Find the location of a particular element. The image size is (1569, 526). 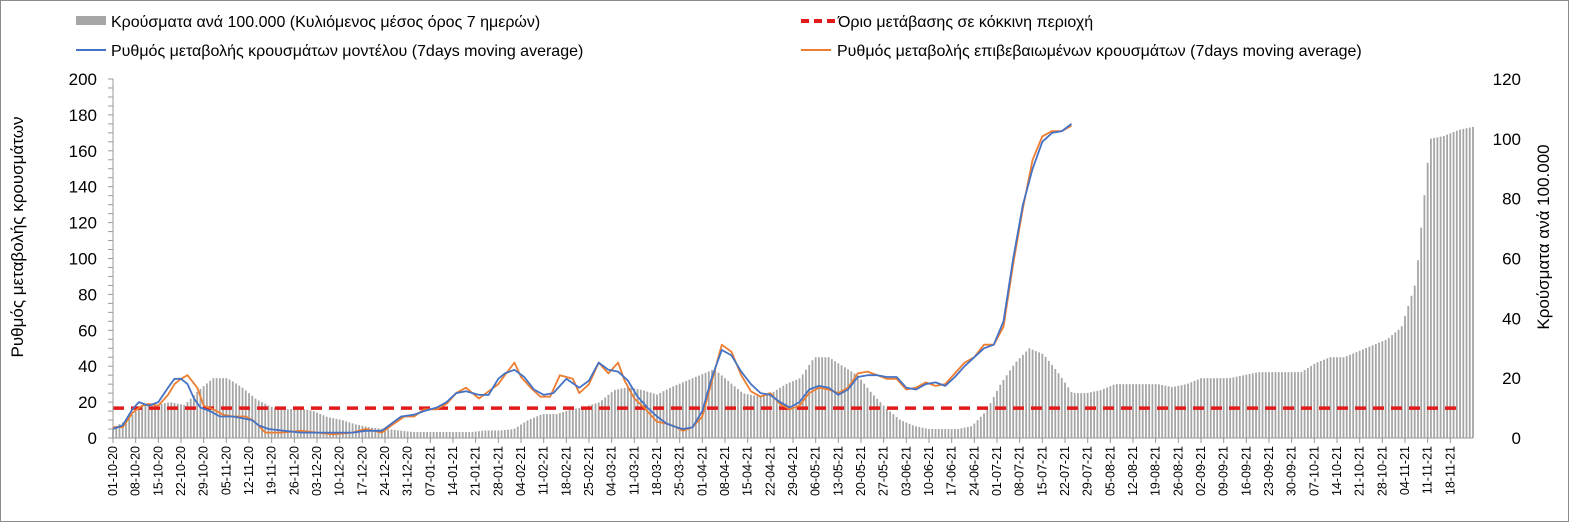

x-tick-label: 19-11-20 is located at coordinates (272, 470).